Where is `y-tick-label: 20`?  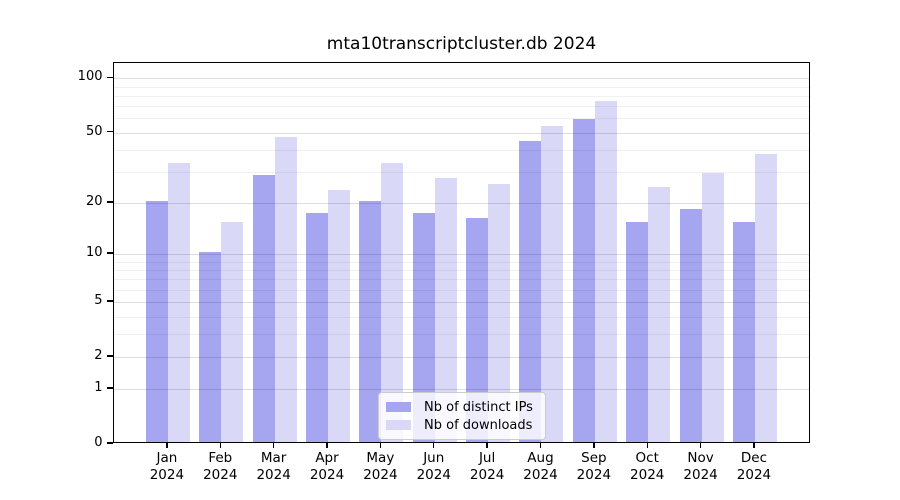 y-tick-label: 20 is located at coordinates (94, 201).